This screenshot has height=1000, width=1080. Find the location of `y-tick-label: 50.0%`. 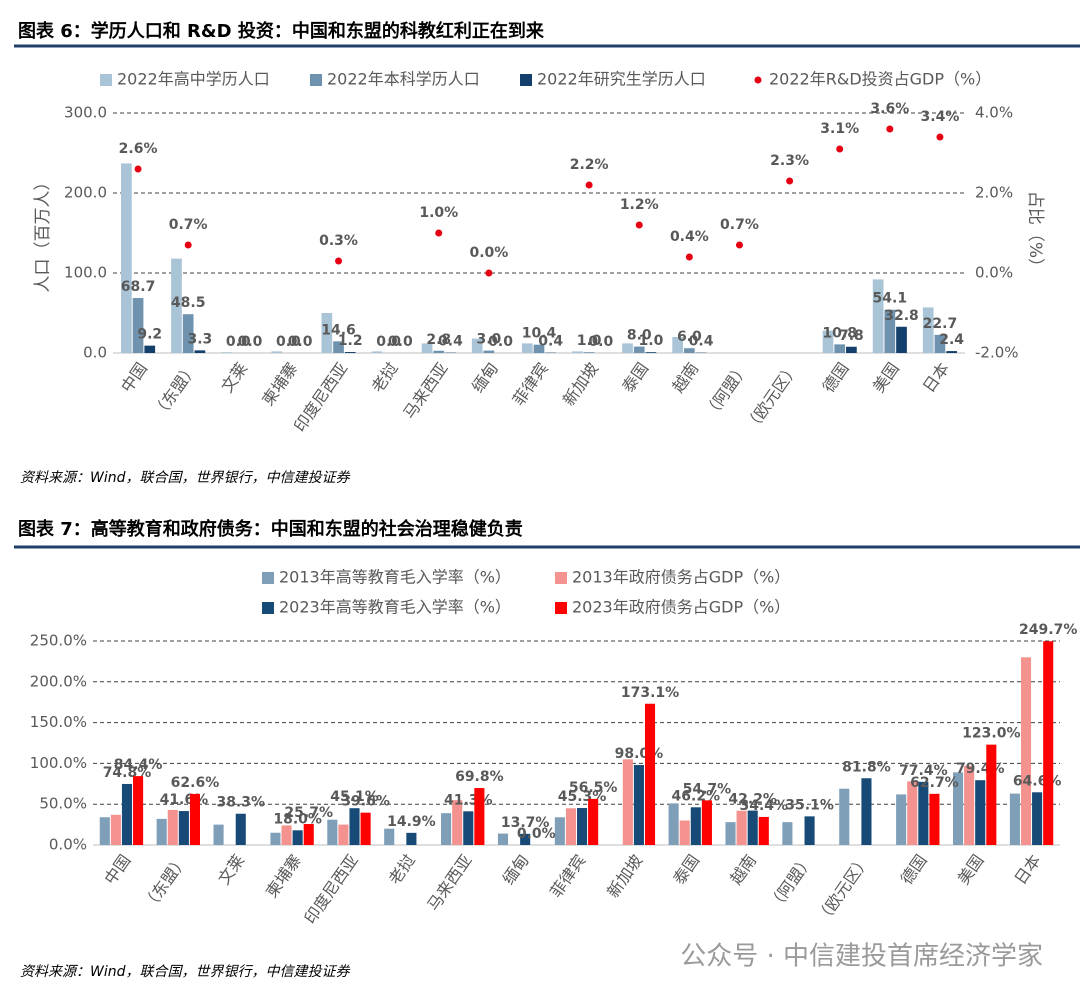

y-tick-label: 50.0% is located at coordinates (63, 804).